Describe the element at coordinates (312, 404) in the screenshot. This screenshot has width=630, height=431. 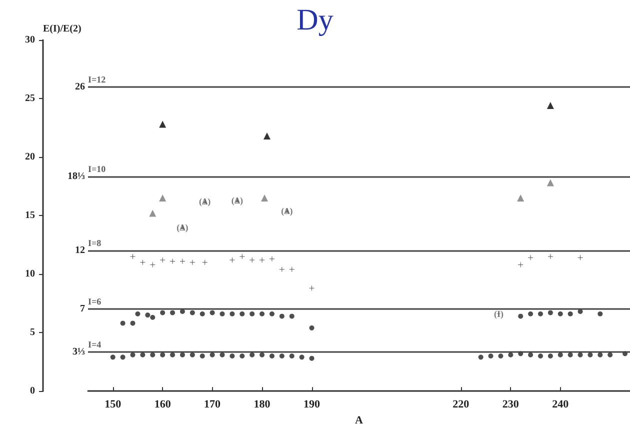
I see `x-tick-label: 190` at that location.